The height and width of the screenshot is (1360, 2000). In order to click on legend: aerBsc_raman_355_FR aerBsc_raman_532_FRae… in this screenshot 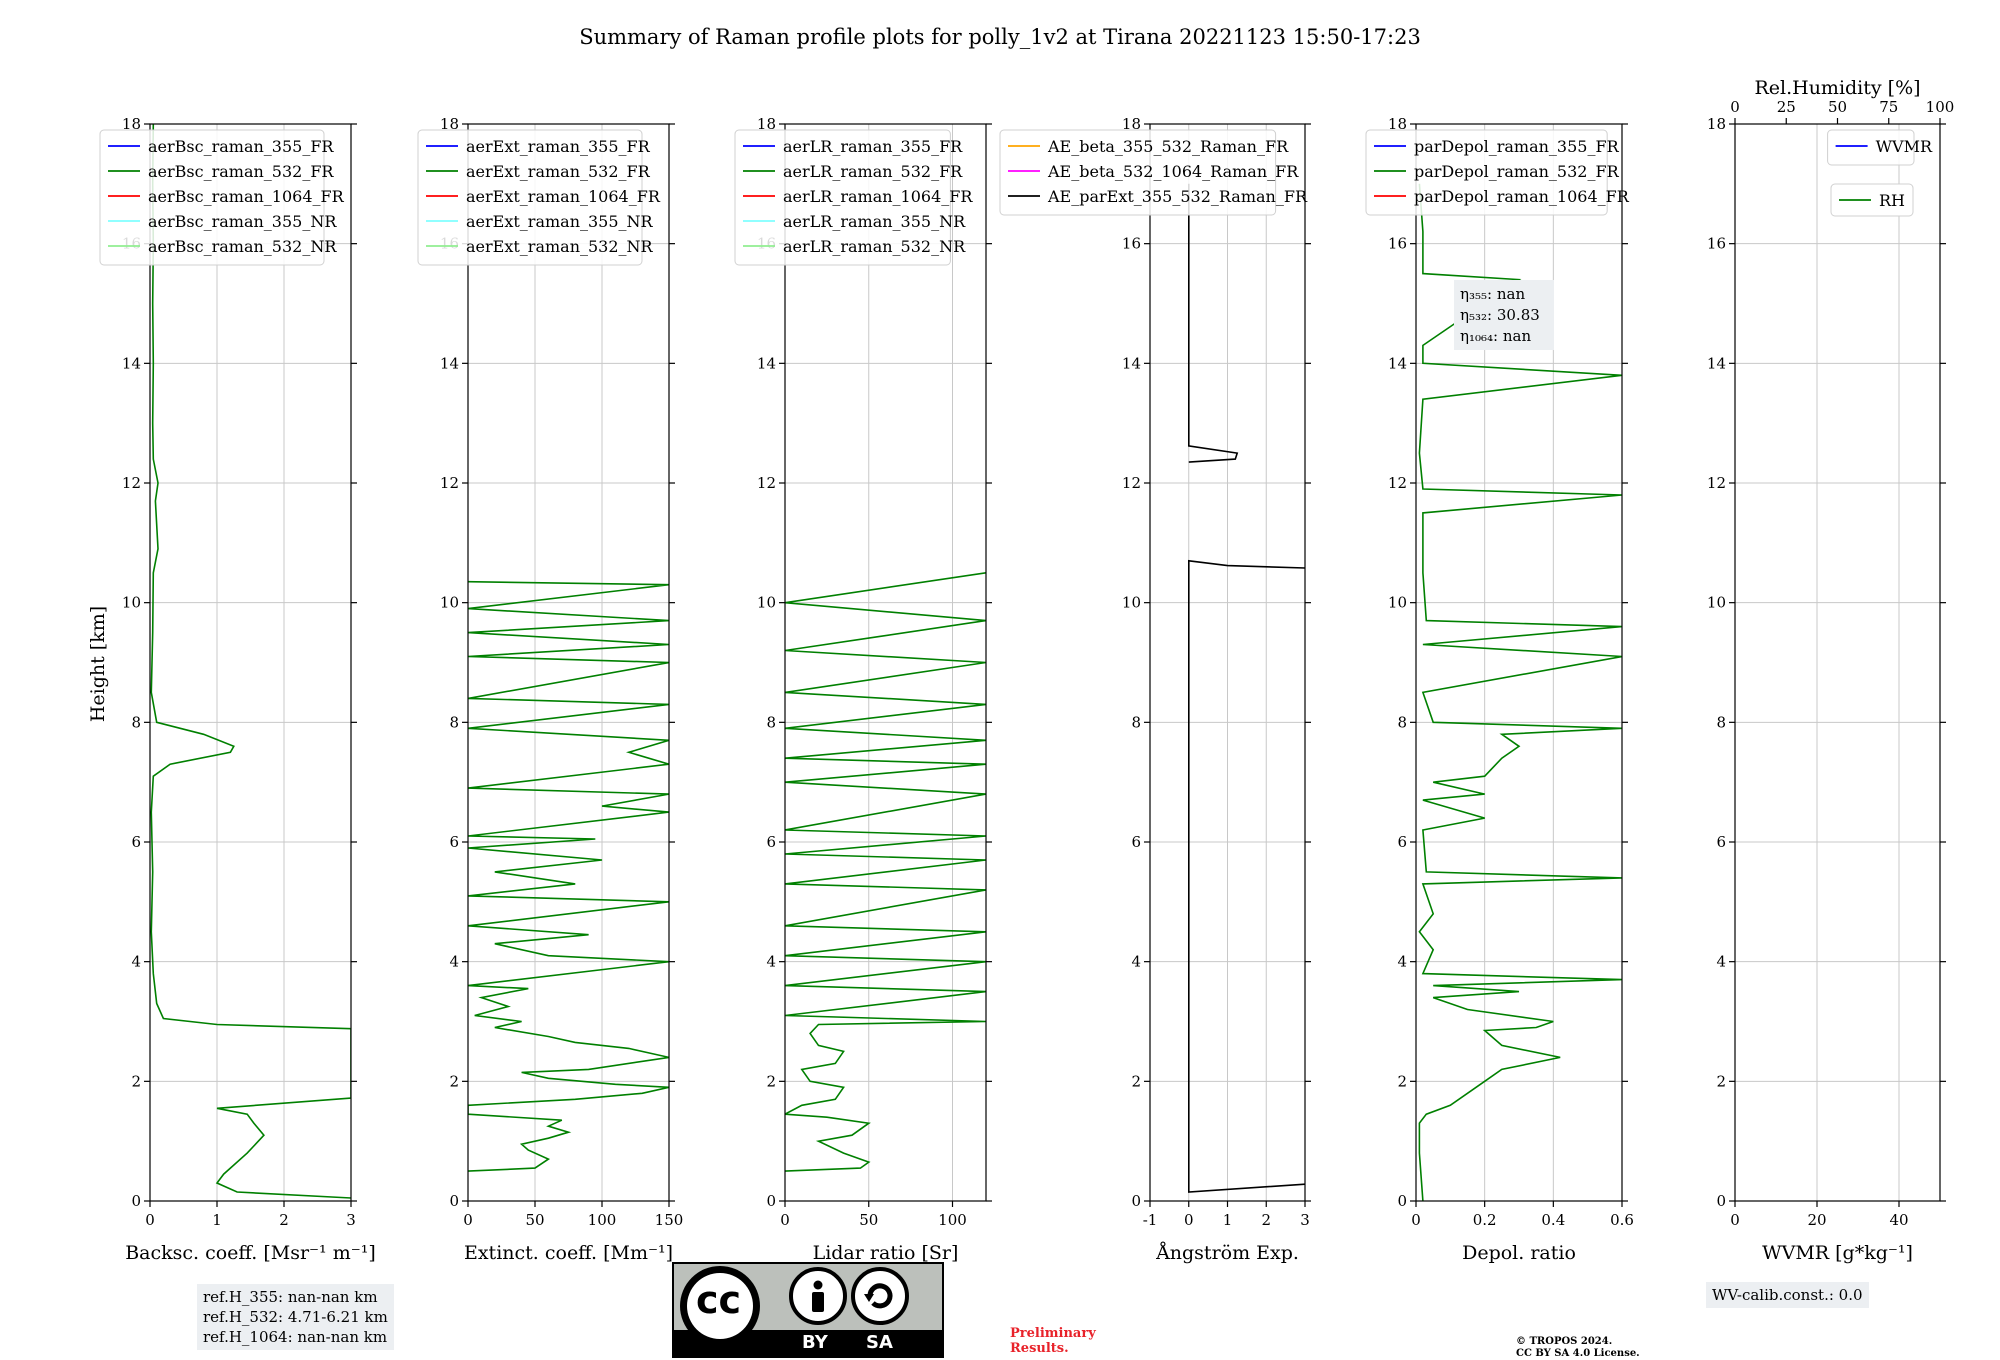, I will do `click(222, 197)`.